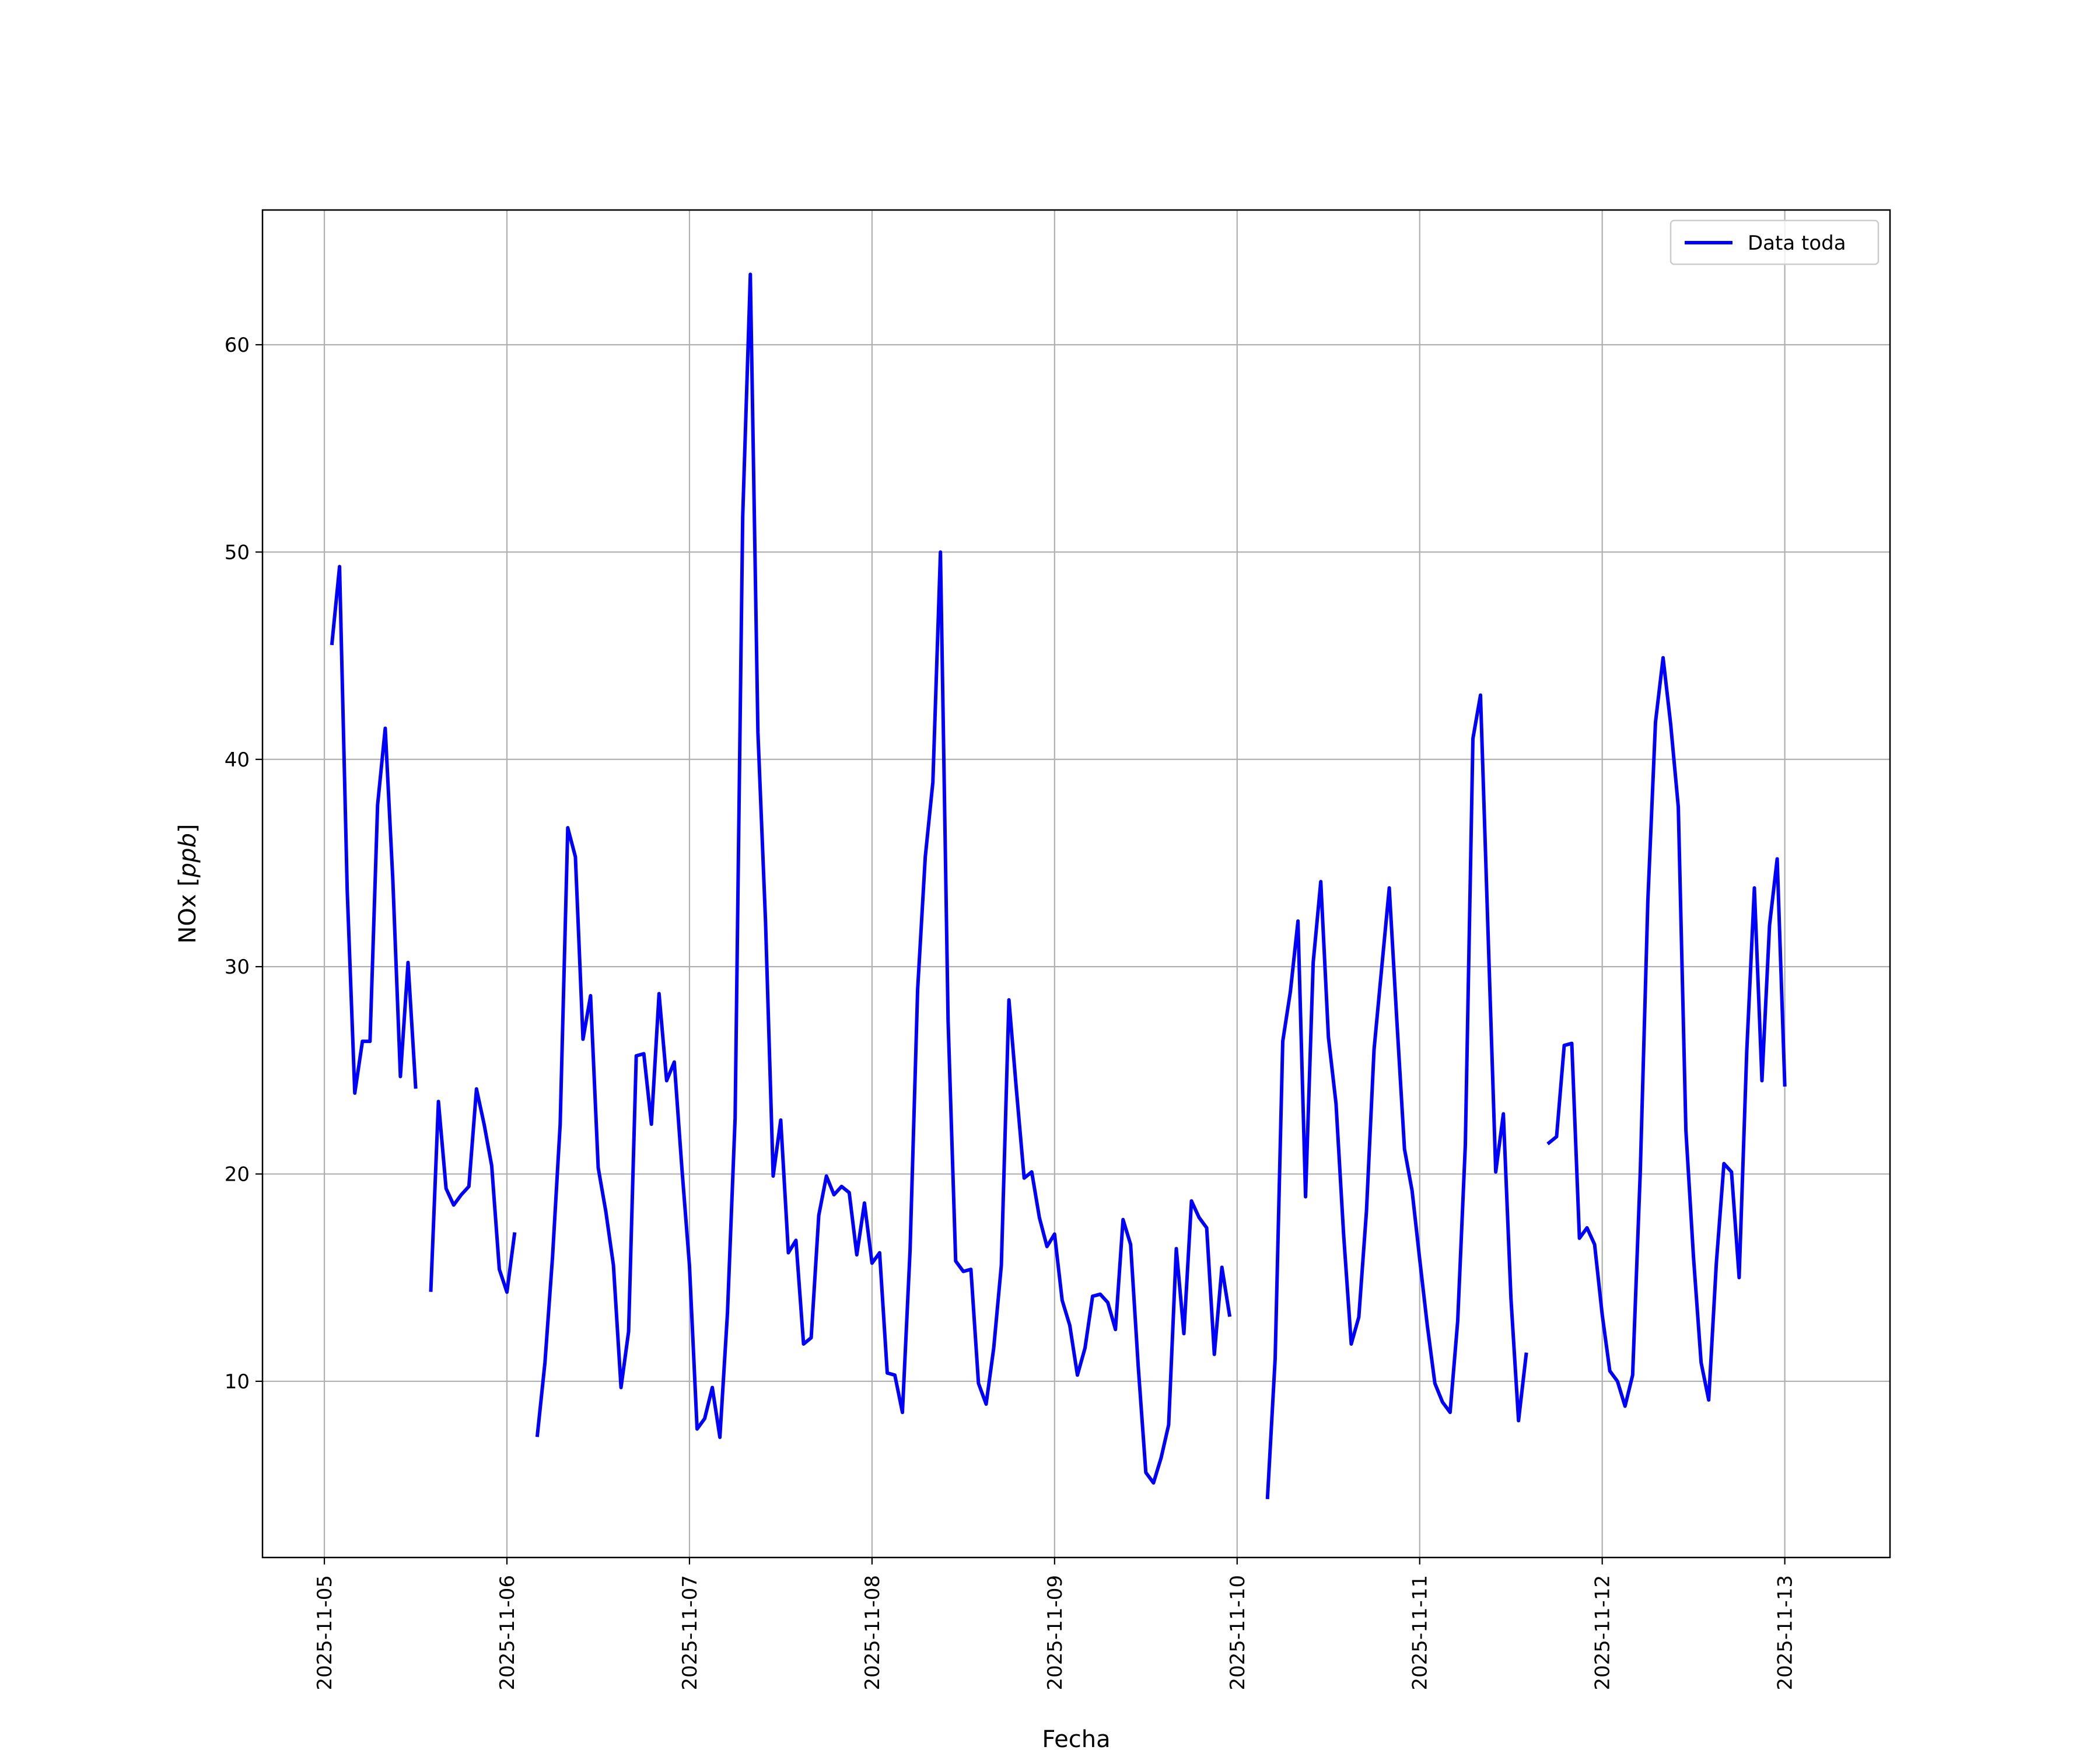 This screenshot has height=1750, width=2100. What do you see at coordinates (237, 1174) in the screenshot?
I see `y-tick-label: 20` at bounding box center [237, 1174].